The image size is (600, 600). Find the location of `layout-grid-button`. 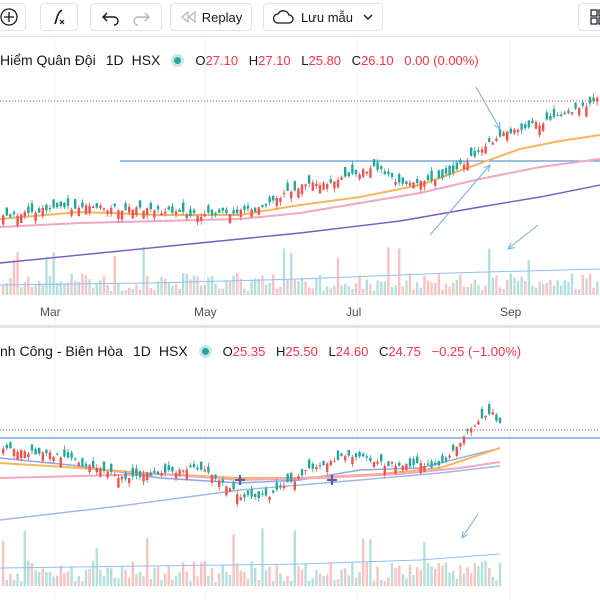

layout-grid-button is located at coordinates (589, 17).